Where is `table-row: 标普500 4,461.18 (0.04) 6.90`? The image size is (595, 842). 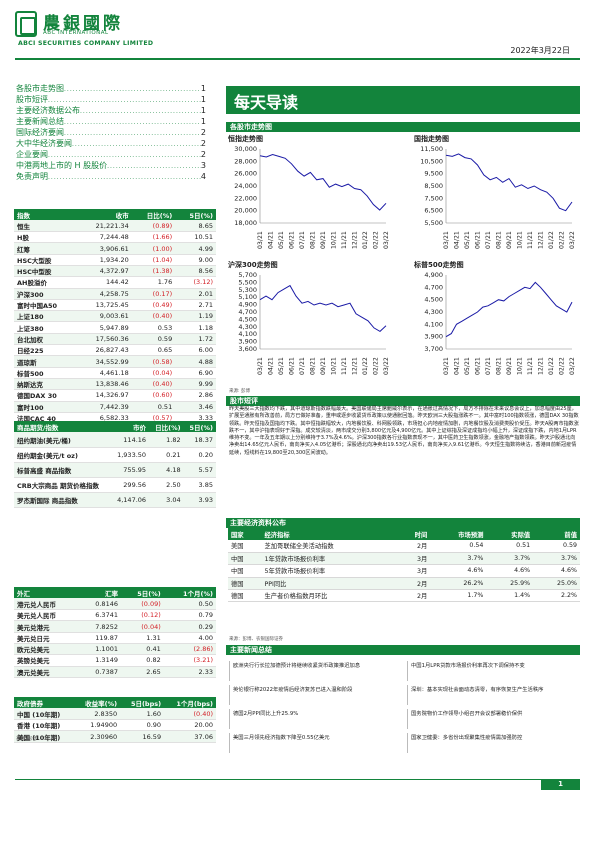
table-row: 标普500 4,461.18 (0.04) 6.90 is located at coordinates (115, 373).